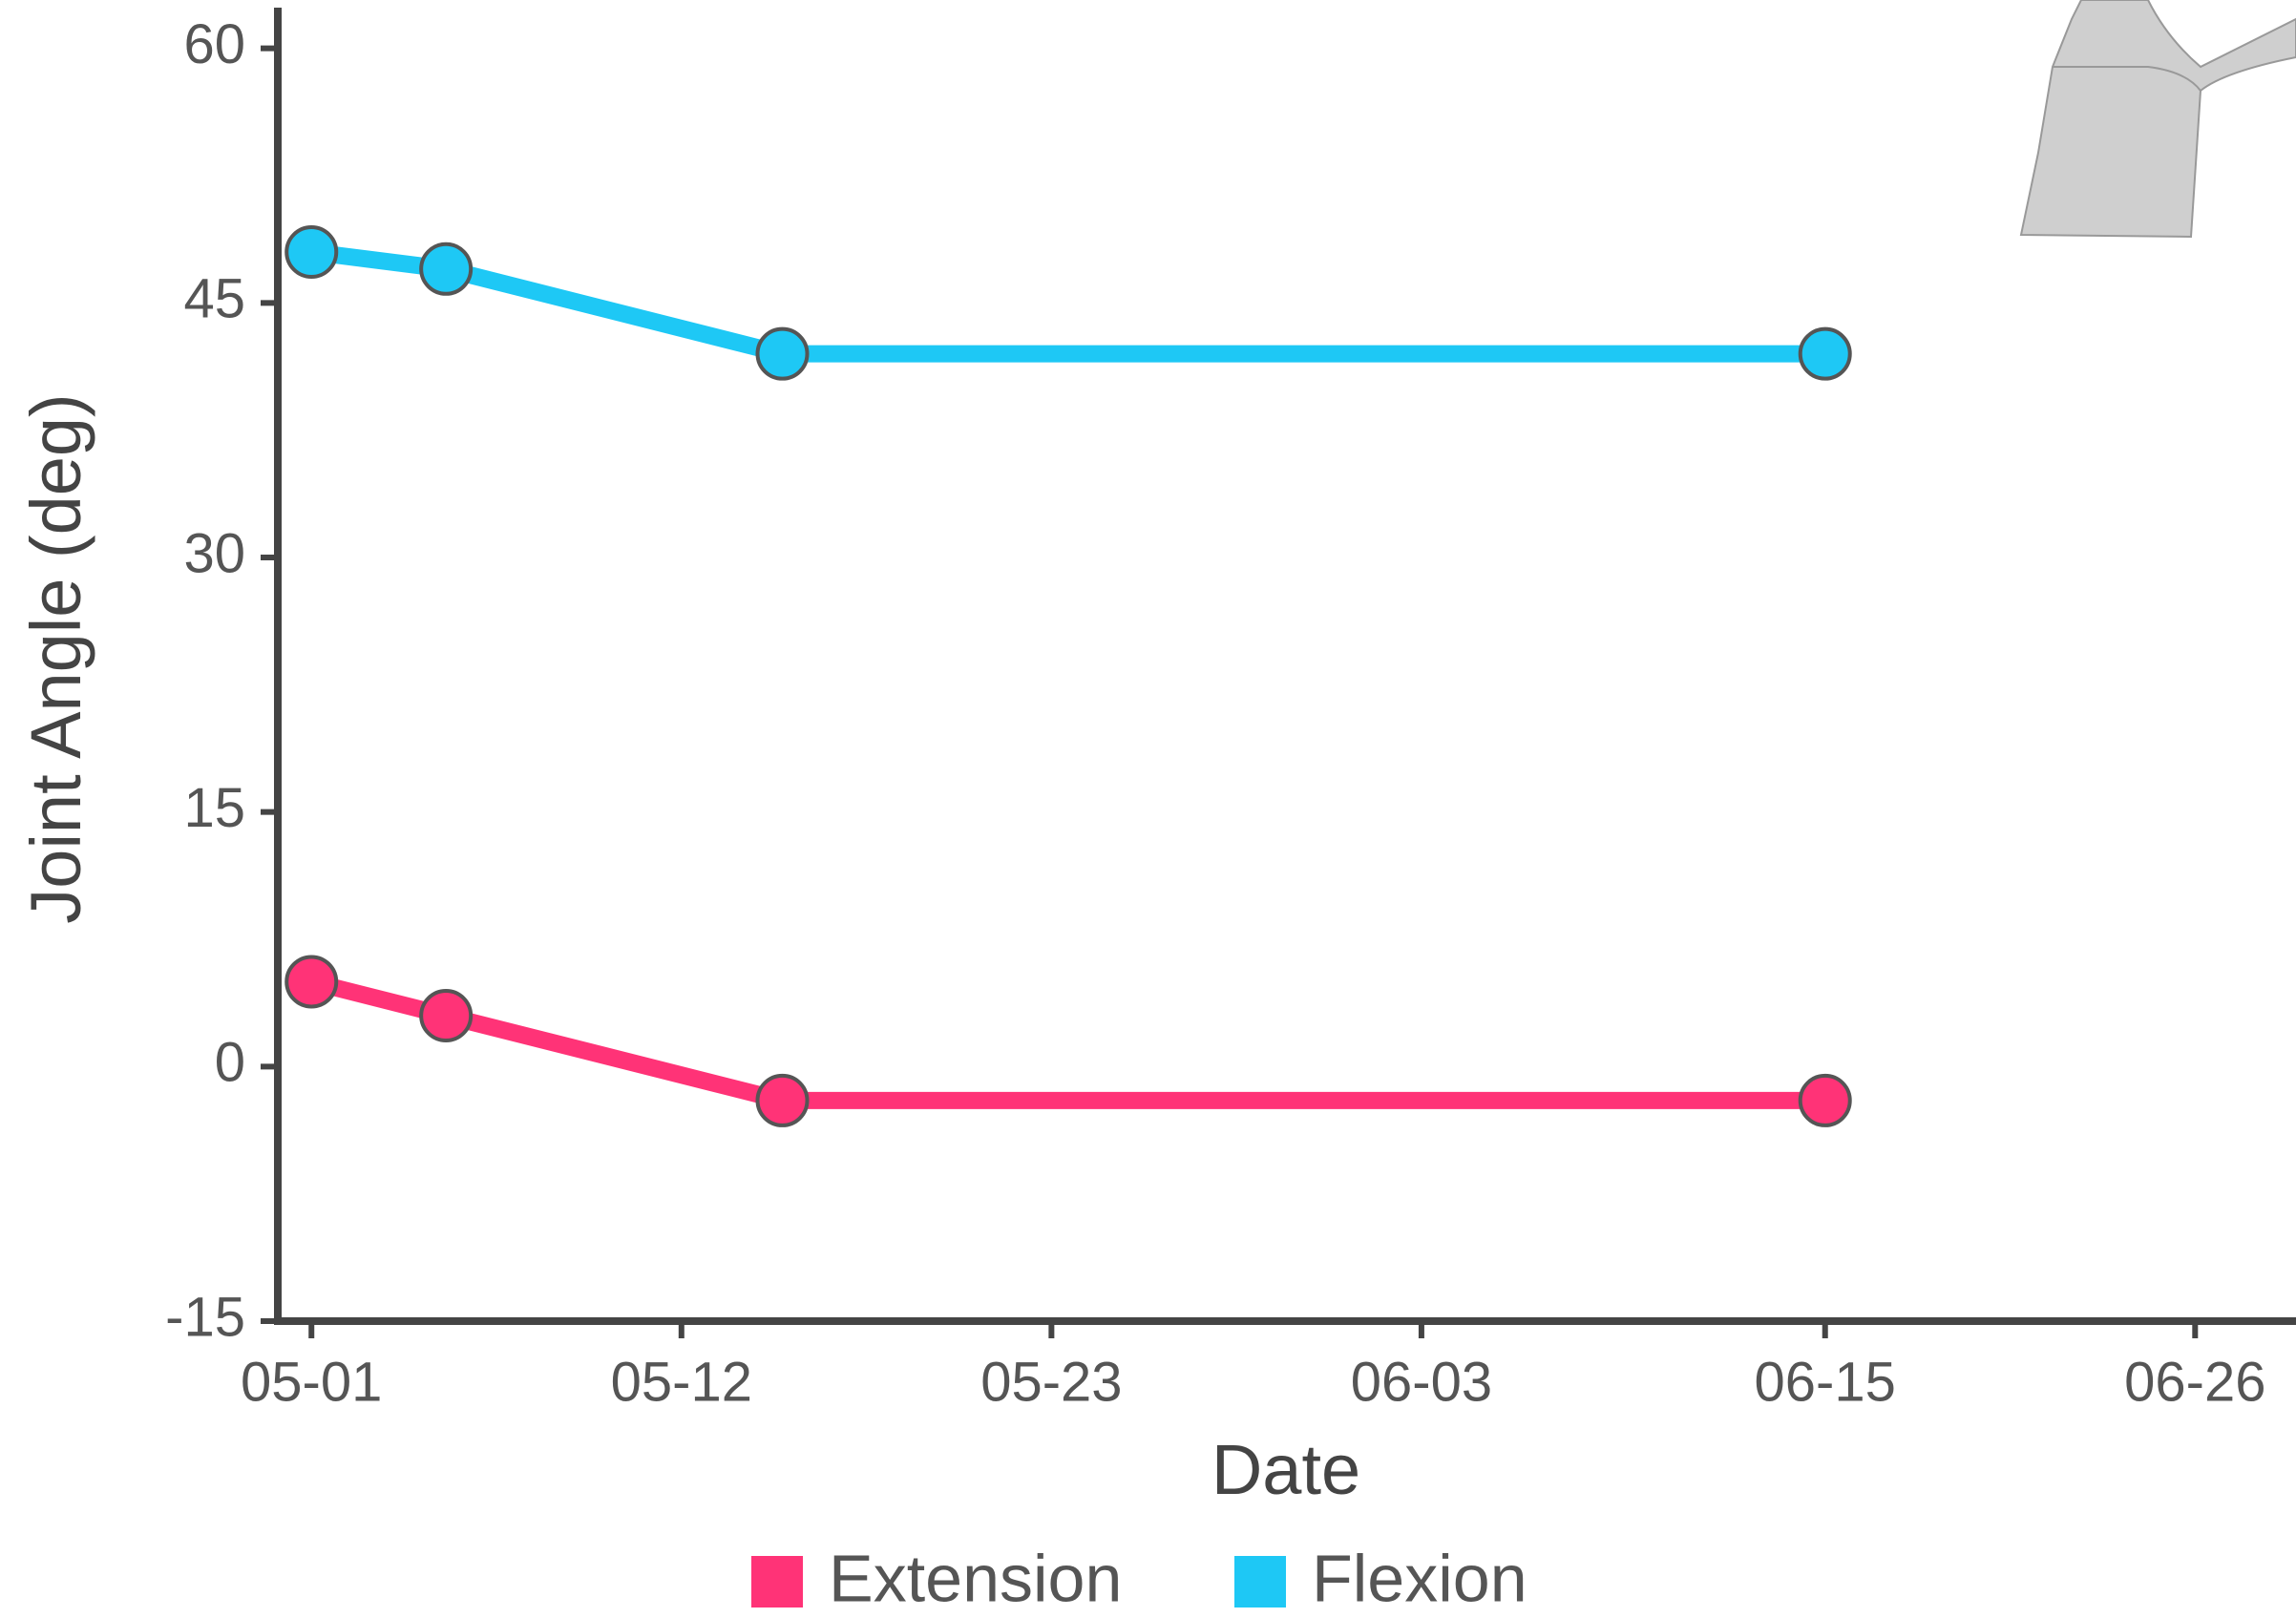 The height and width of the screenshot is (1618, 2296). Describe the element at coordinates (681, 1382) in the screenshot. I see `x-tick-label: 05-12` at that location.